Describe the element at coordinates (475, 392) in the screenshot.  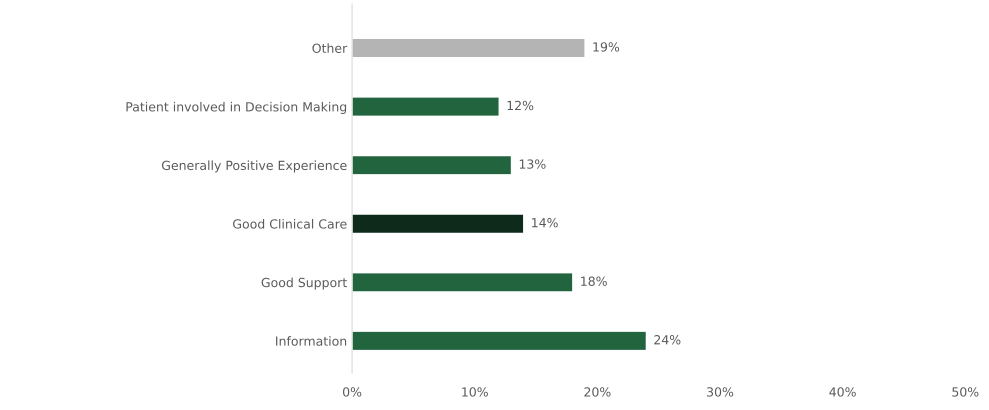
I see `x-tick-label: 10%` at that location.